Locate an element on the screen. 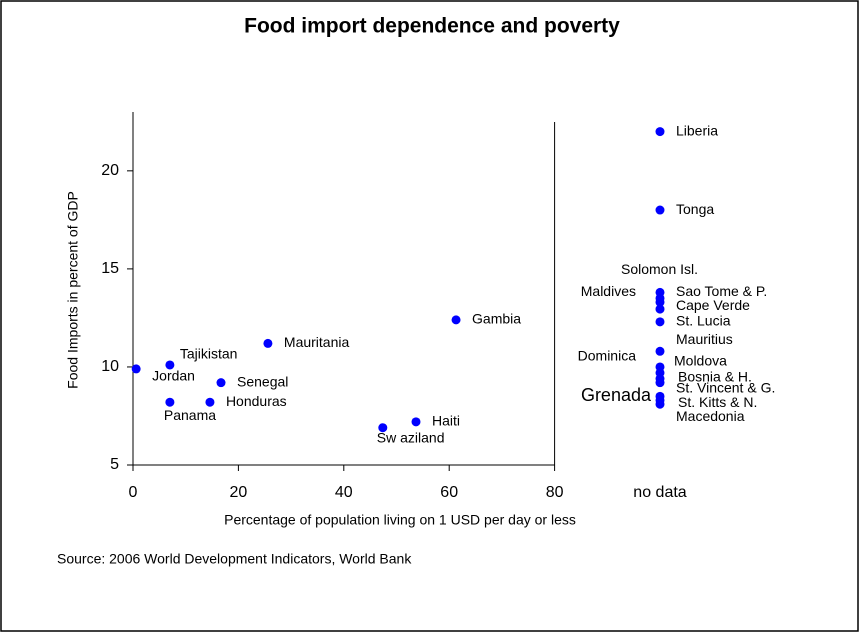 This screenshot has width=859, height=632. point-label: Honduras is located at coordinates (256, 401).